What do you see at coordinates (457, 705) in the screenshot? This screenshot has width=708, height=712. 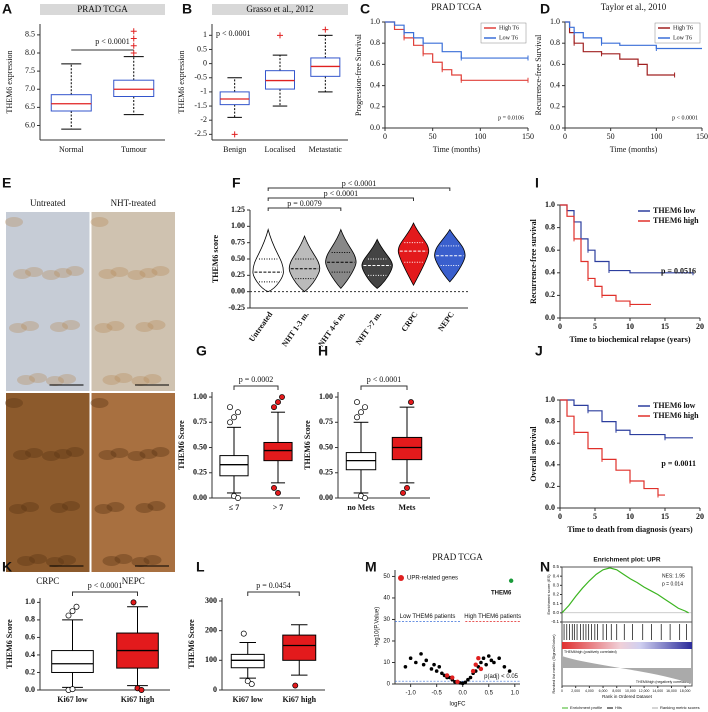 I see `x-axis-label: logFC` at bounding box center [457, 705].